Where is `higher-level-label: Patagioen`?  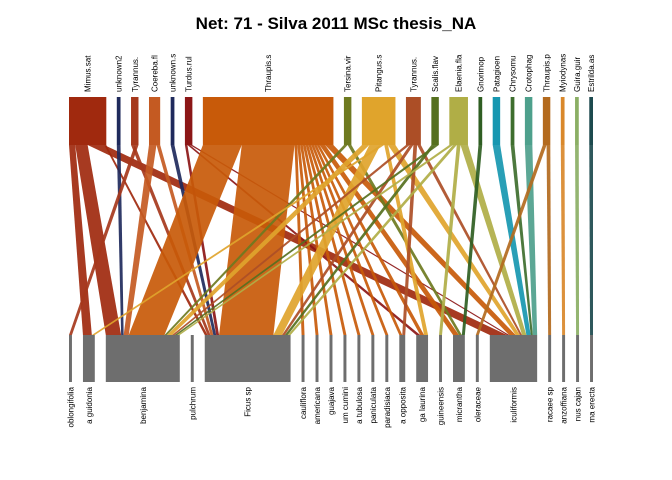 higher-level-label: Patagioen is located at coordinates (496, 74).